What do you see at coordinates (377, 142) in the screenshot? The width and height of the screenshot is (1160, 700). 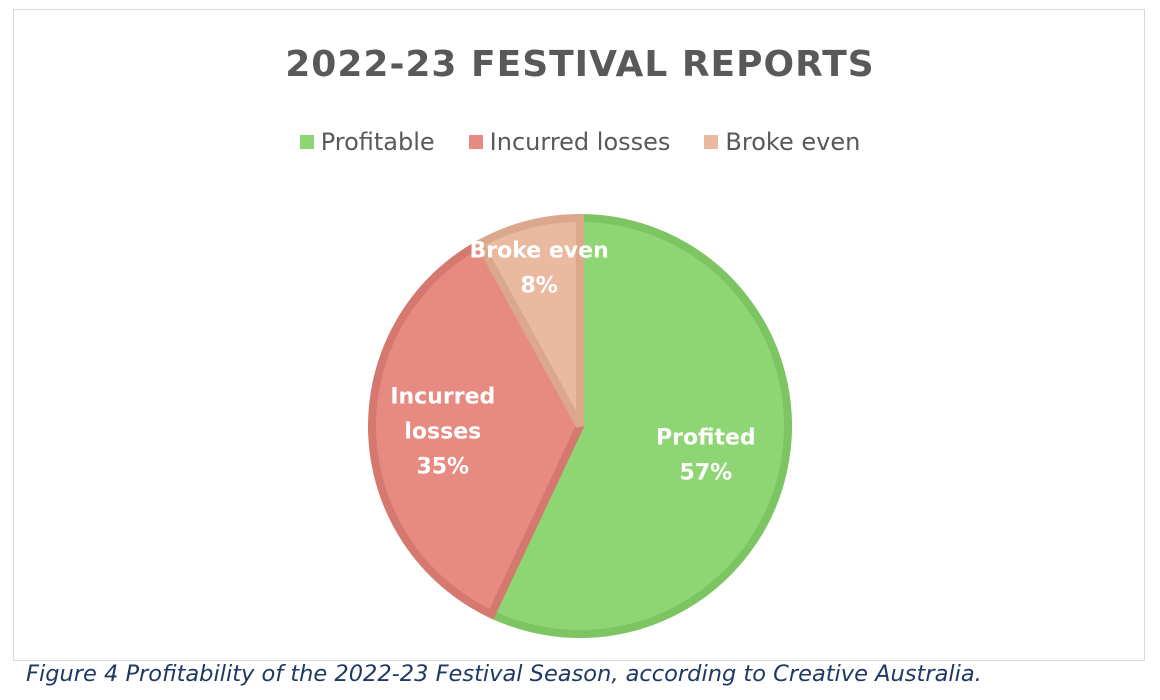 I see `legend-label-profitable: Profitable` at bounding box center [377, 142].